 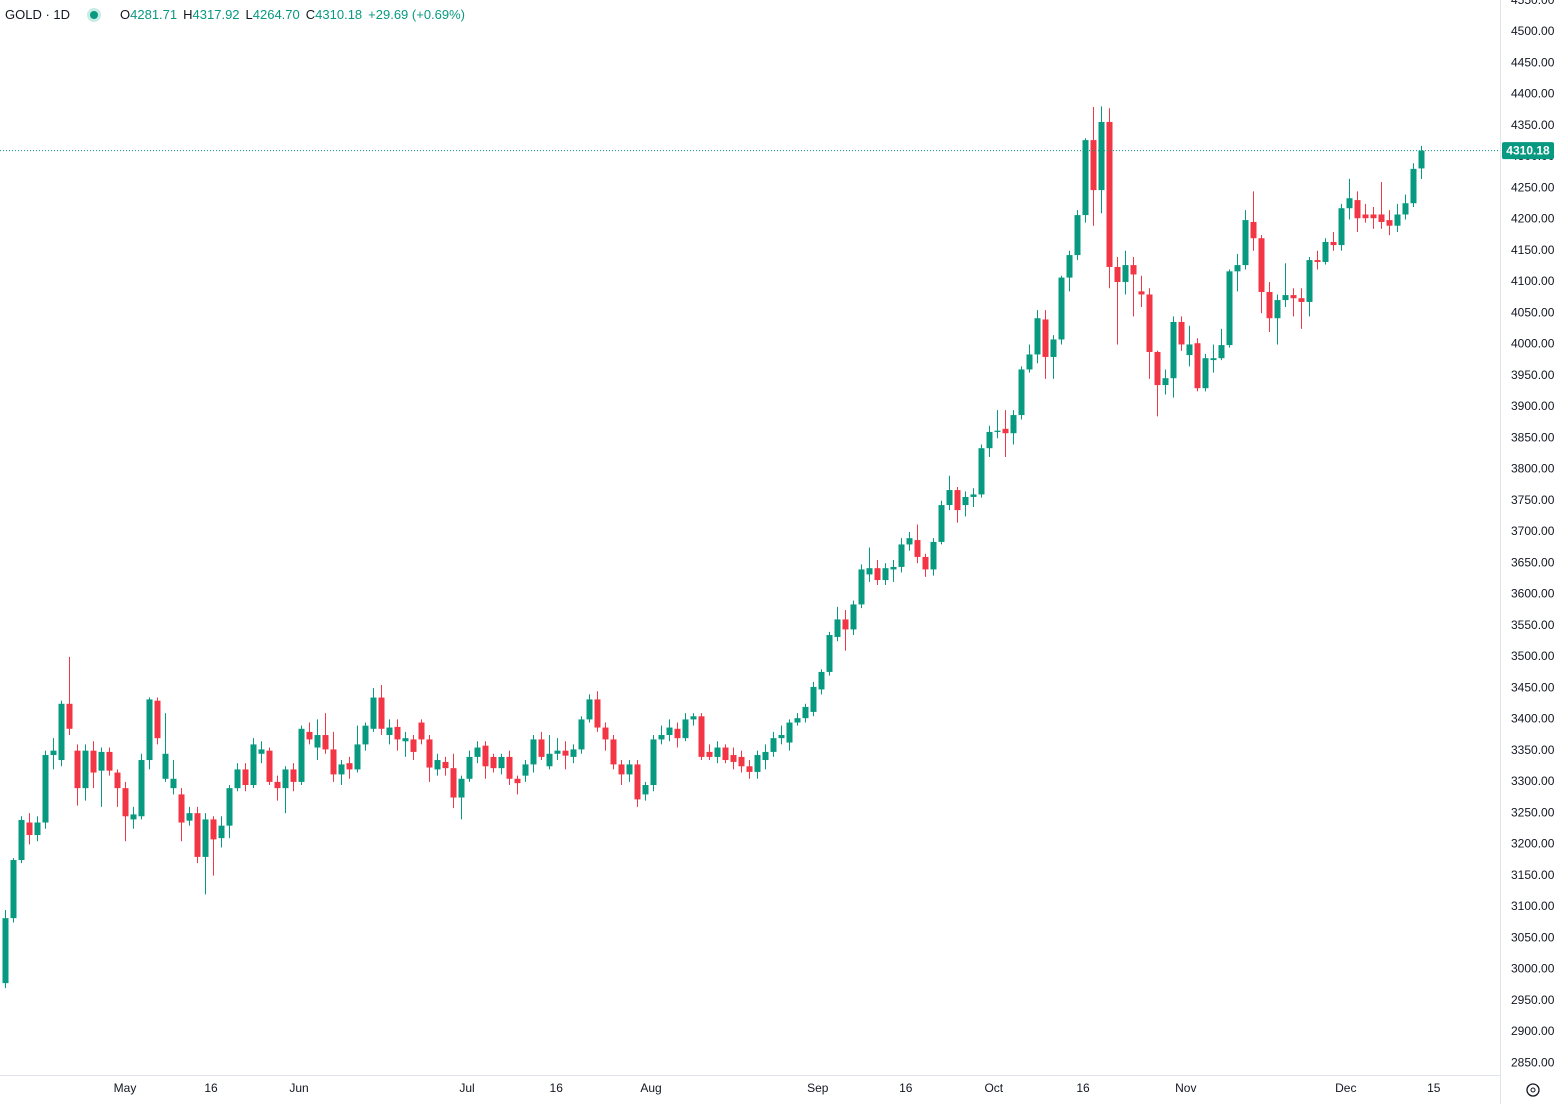 What do you see at coordinates (310, 14) in the screenshot?
I see `field-key: C` at bounding box center [310, 14].